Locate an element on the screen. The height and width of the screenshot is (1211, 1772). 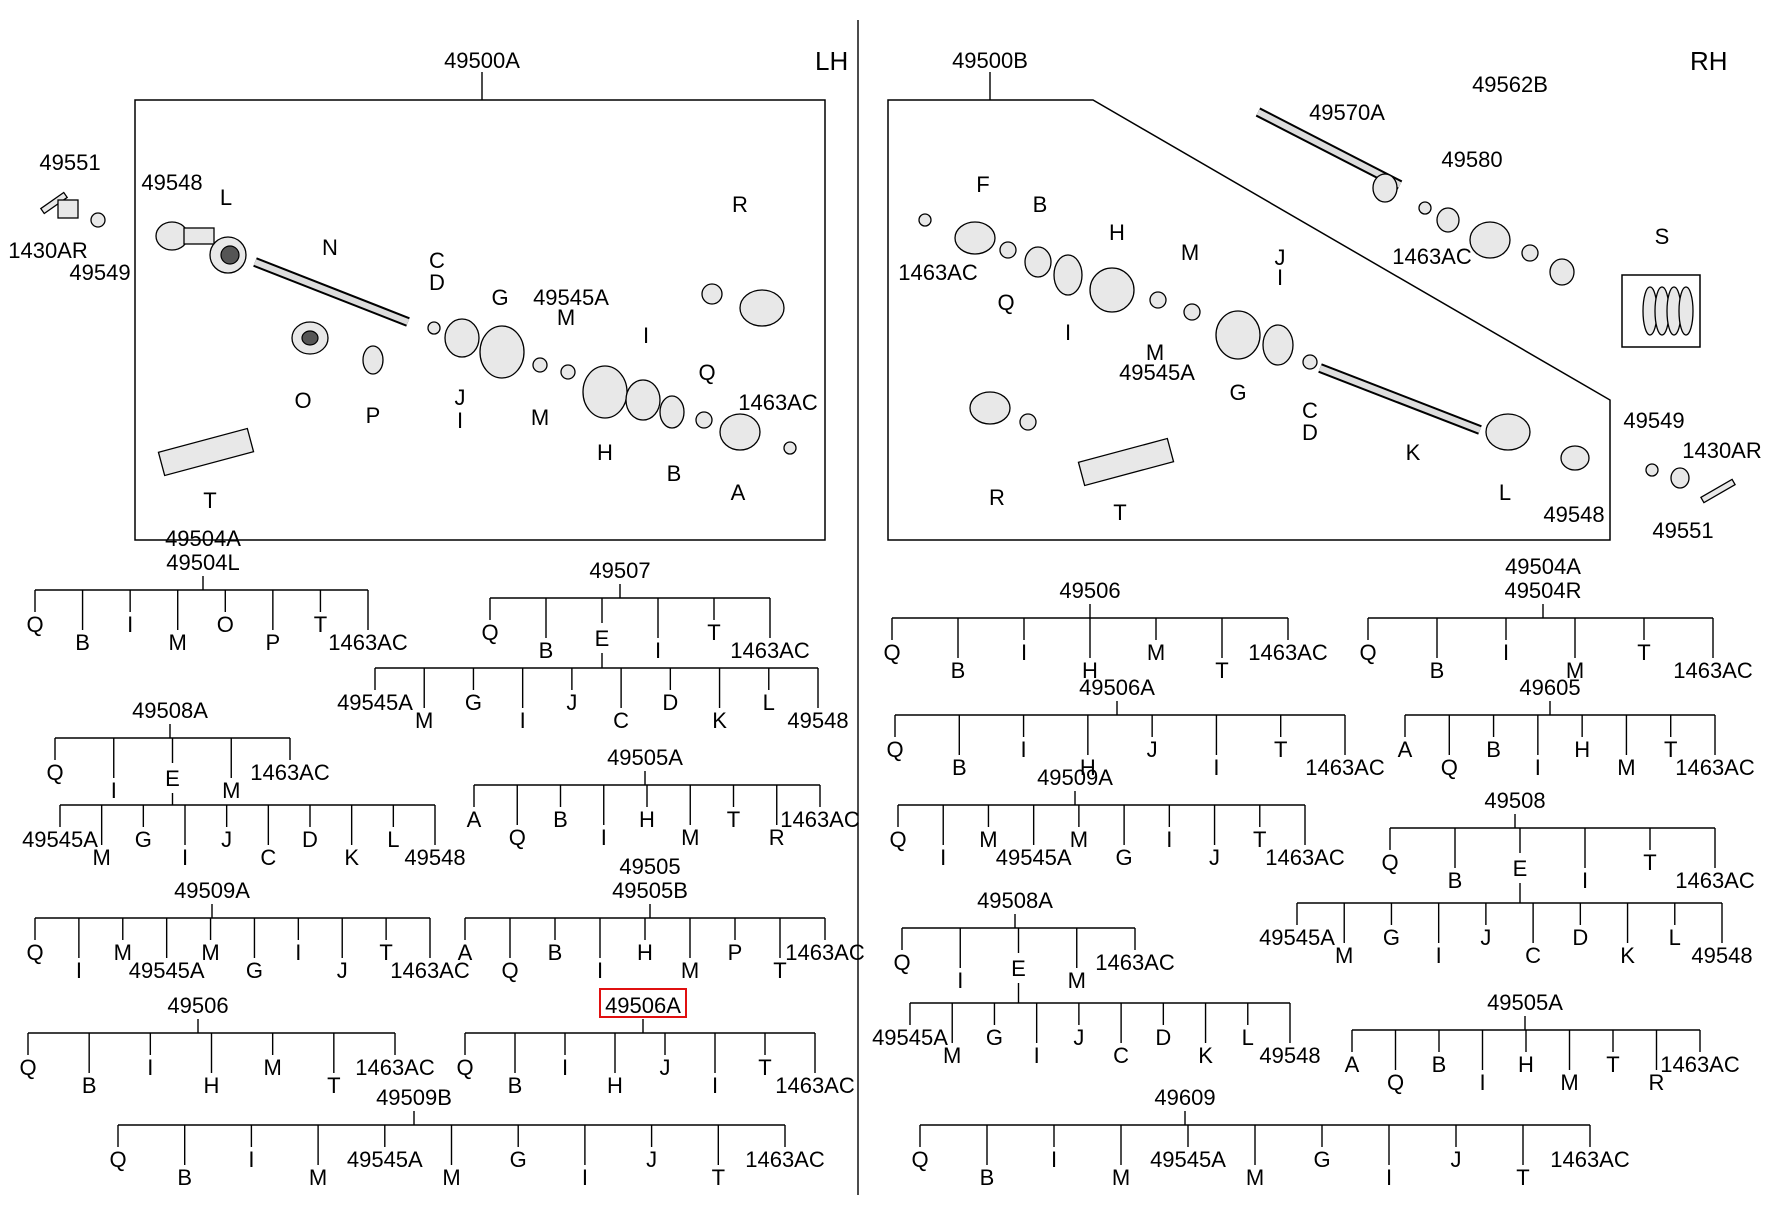
lh-part-label-19: Q is located at coordinates (706, 372).